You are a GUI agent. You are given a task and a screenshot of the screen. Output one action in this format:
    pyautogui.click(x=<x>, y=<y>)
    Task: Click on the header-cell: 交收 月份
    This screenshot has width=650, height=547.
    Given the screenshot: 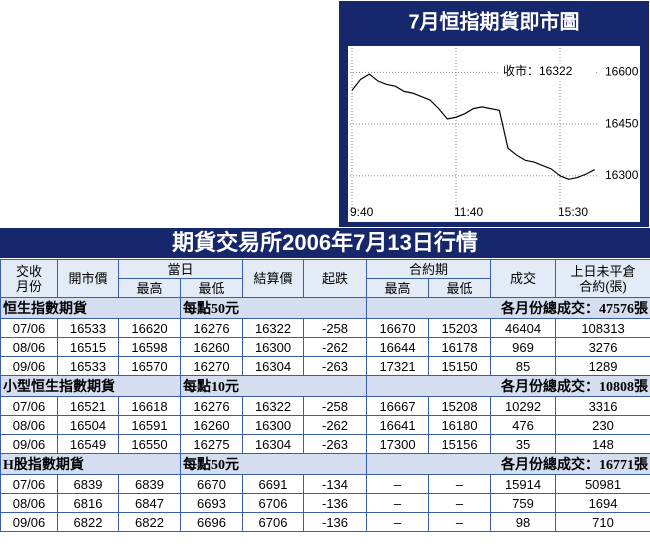 What is the action you would take?
    pyautogui.click(x=29, y=278)
    